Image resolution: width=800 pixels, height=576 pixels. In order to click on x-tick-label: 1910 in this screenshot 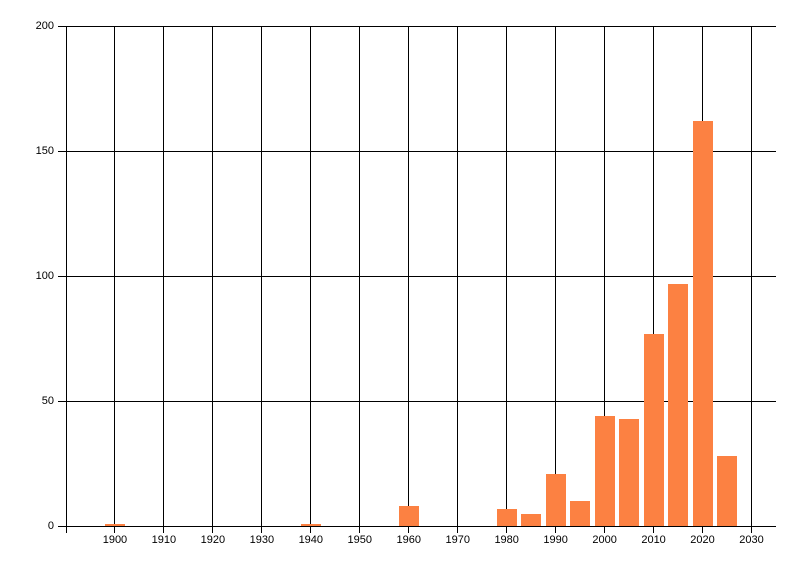, I will do `click(164, 540)`.